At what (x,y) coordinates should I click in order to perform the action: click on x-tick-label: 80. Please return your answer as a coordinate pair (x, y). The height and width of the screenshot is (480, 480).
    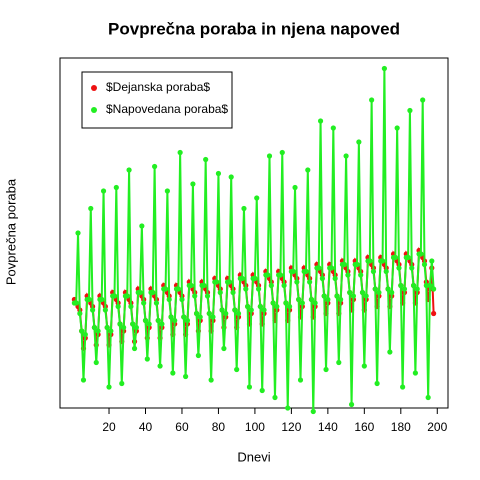
    Looking at the image, I should click on (219, 427).